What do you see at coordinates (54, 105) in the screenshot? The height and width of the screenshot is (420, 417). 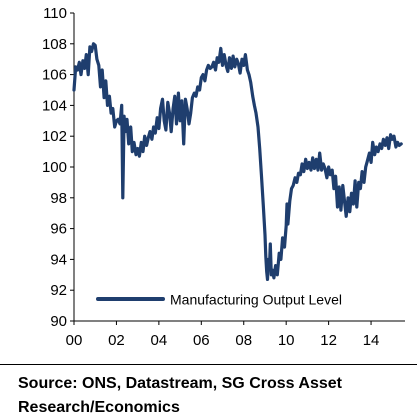 I see `y-tick-label: 104` at bounding box center [54, 105].